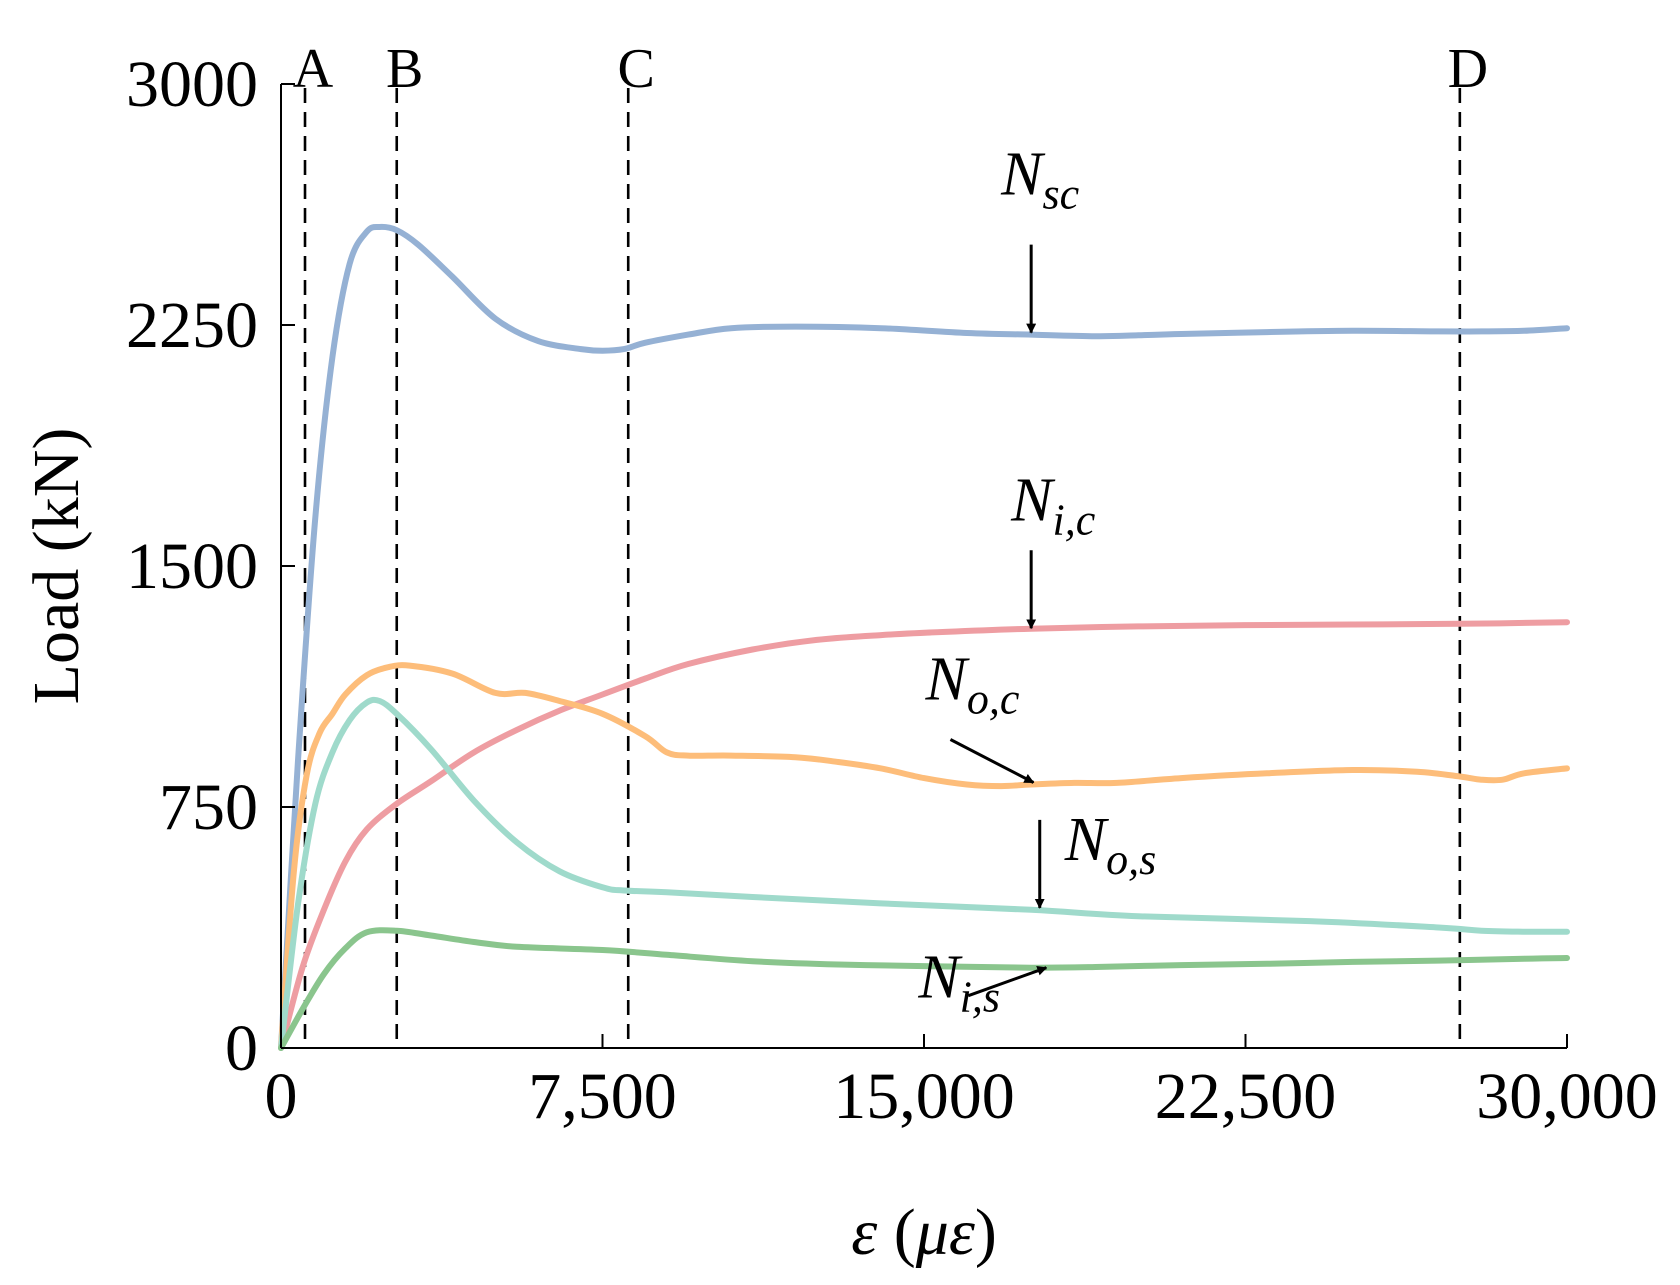 The image size is (1680, 1285). I want to click on x-axis-title-close: ), so click(986, 1232).